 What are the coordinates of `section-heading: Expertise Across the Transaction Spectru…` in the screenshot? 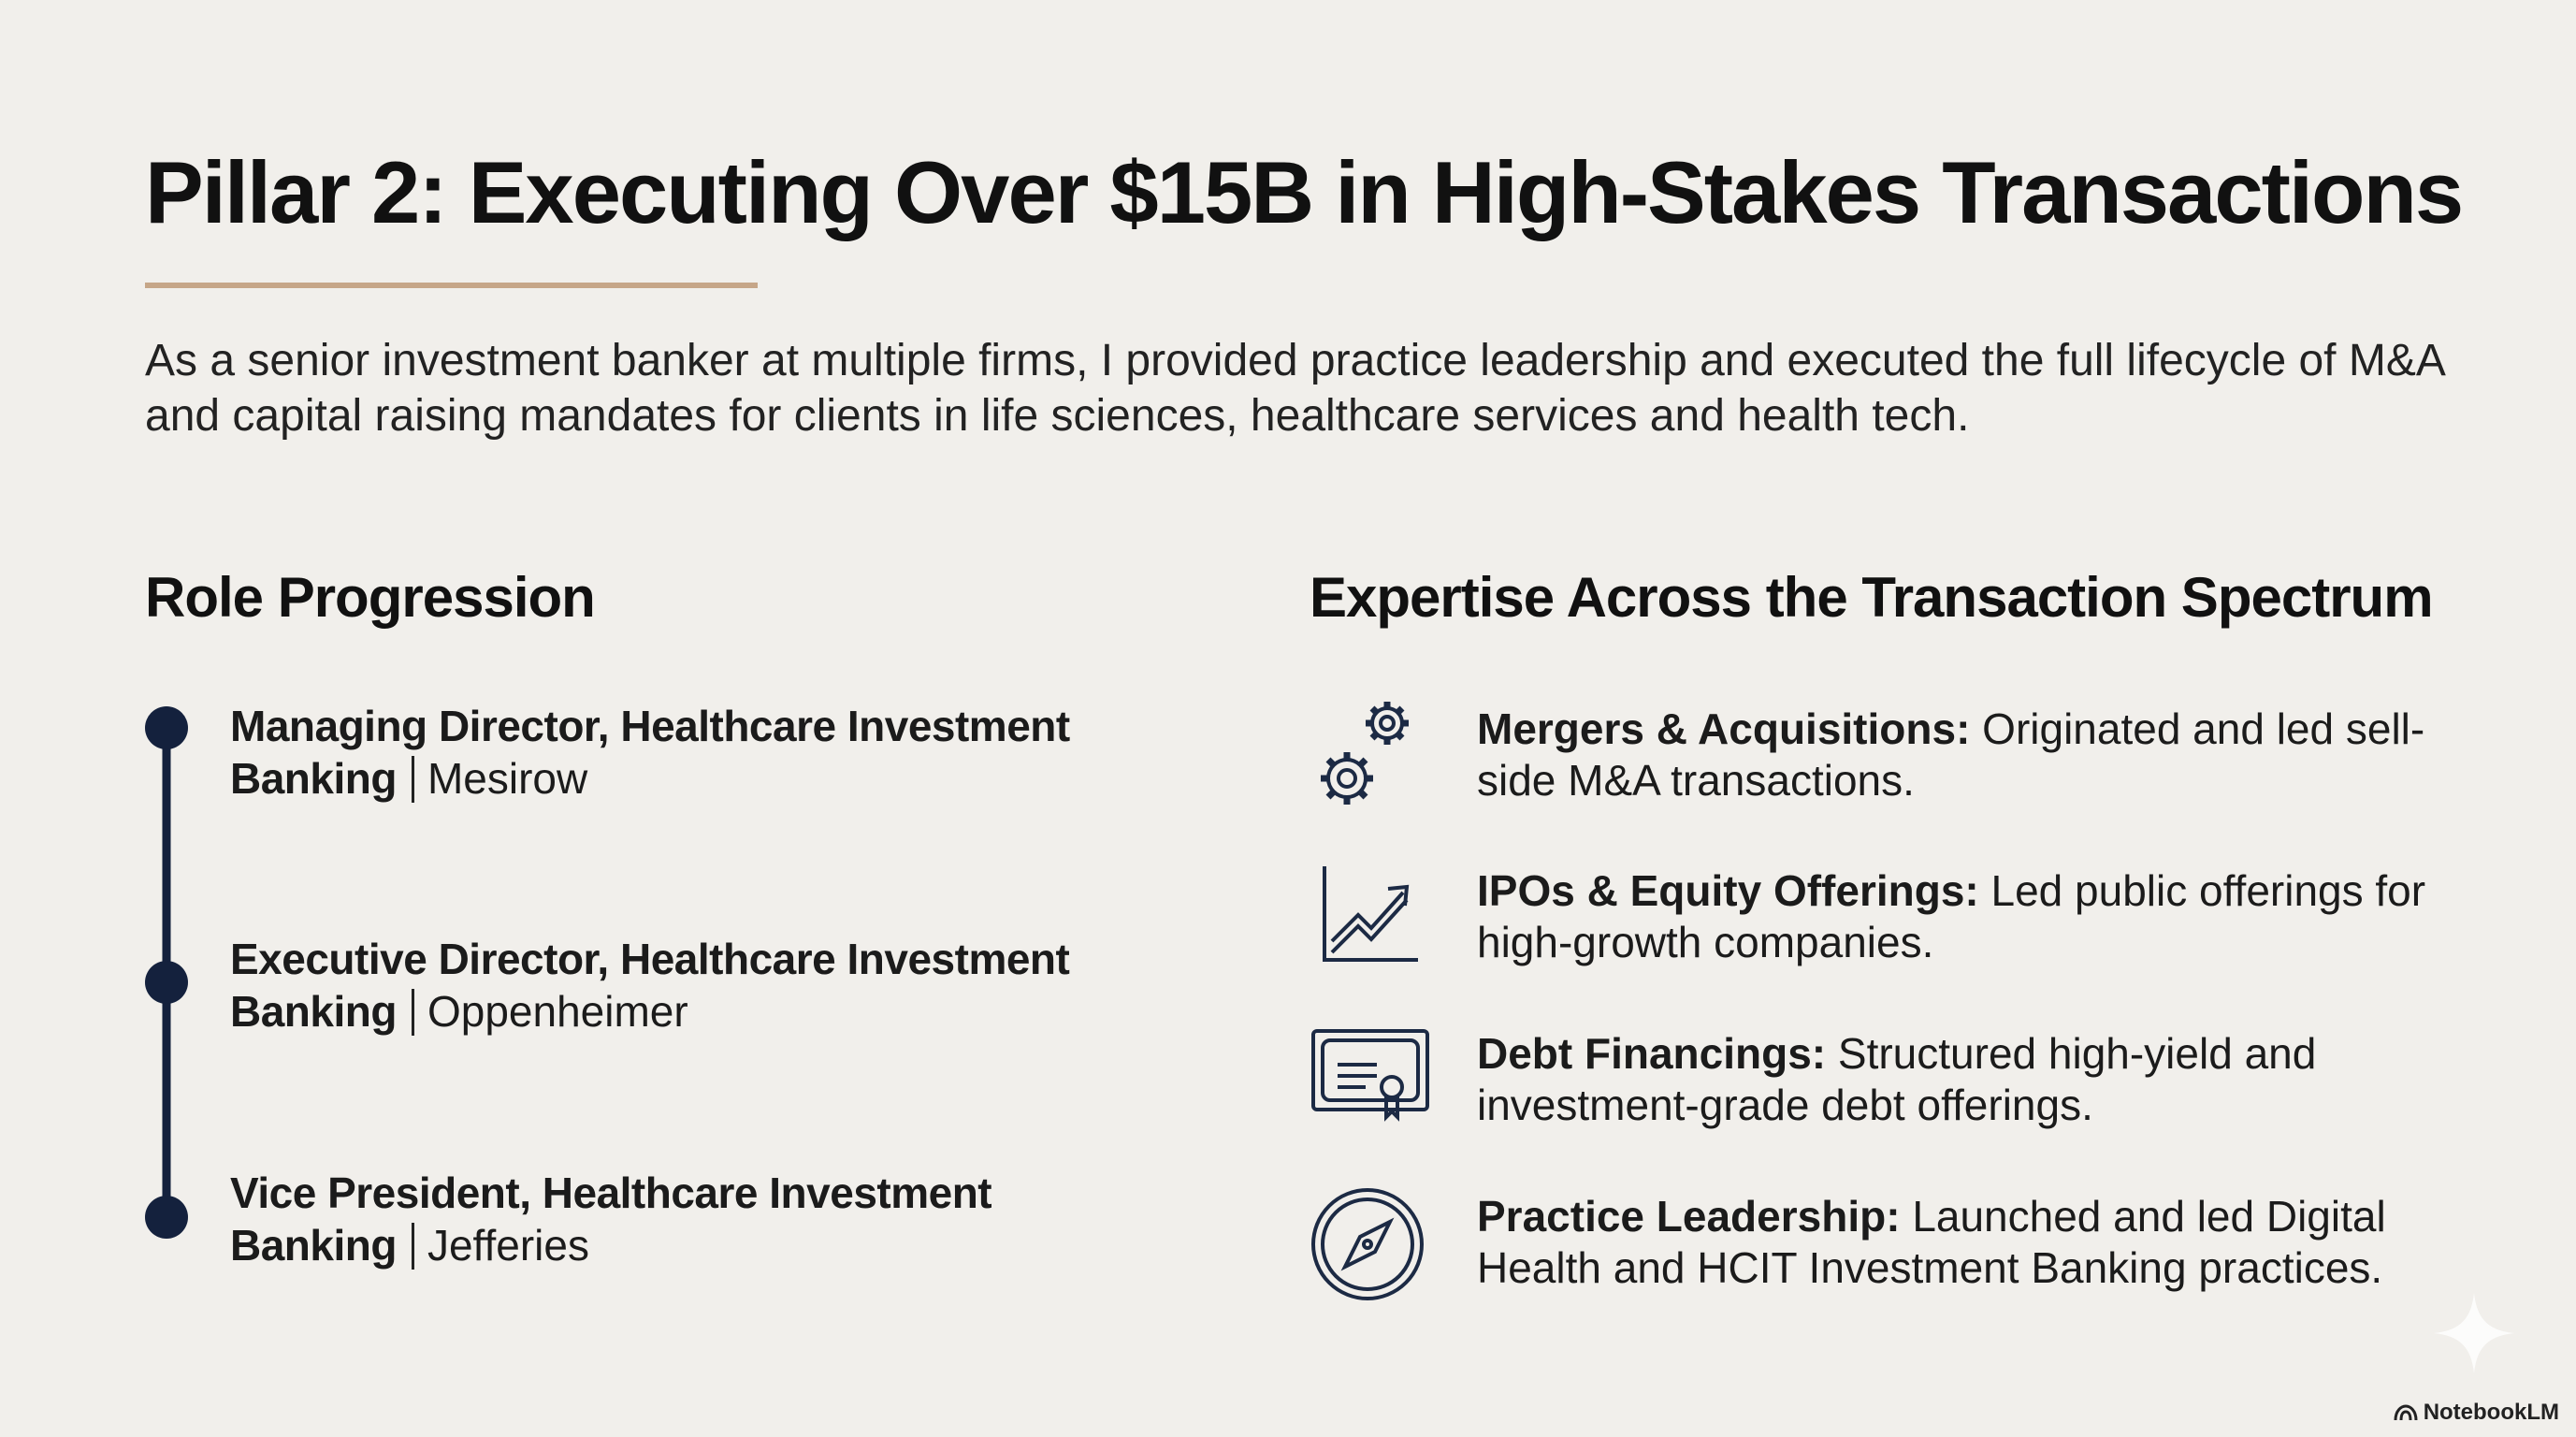 It's located at (1872, 597).